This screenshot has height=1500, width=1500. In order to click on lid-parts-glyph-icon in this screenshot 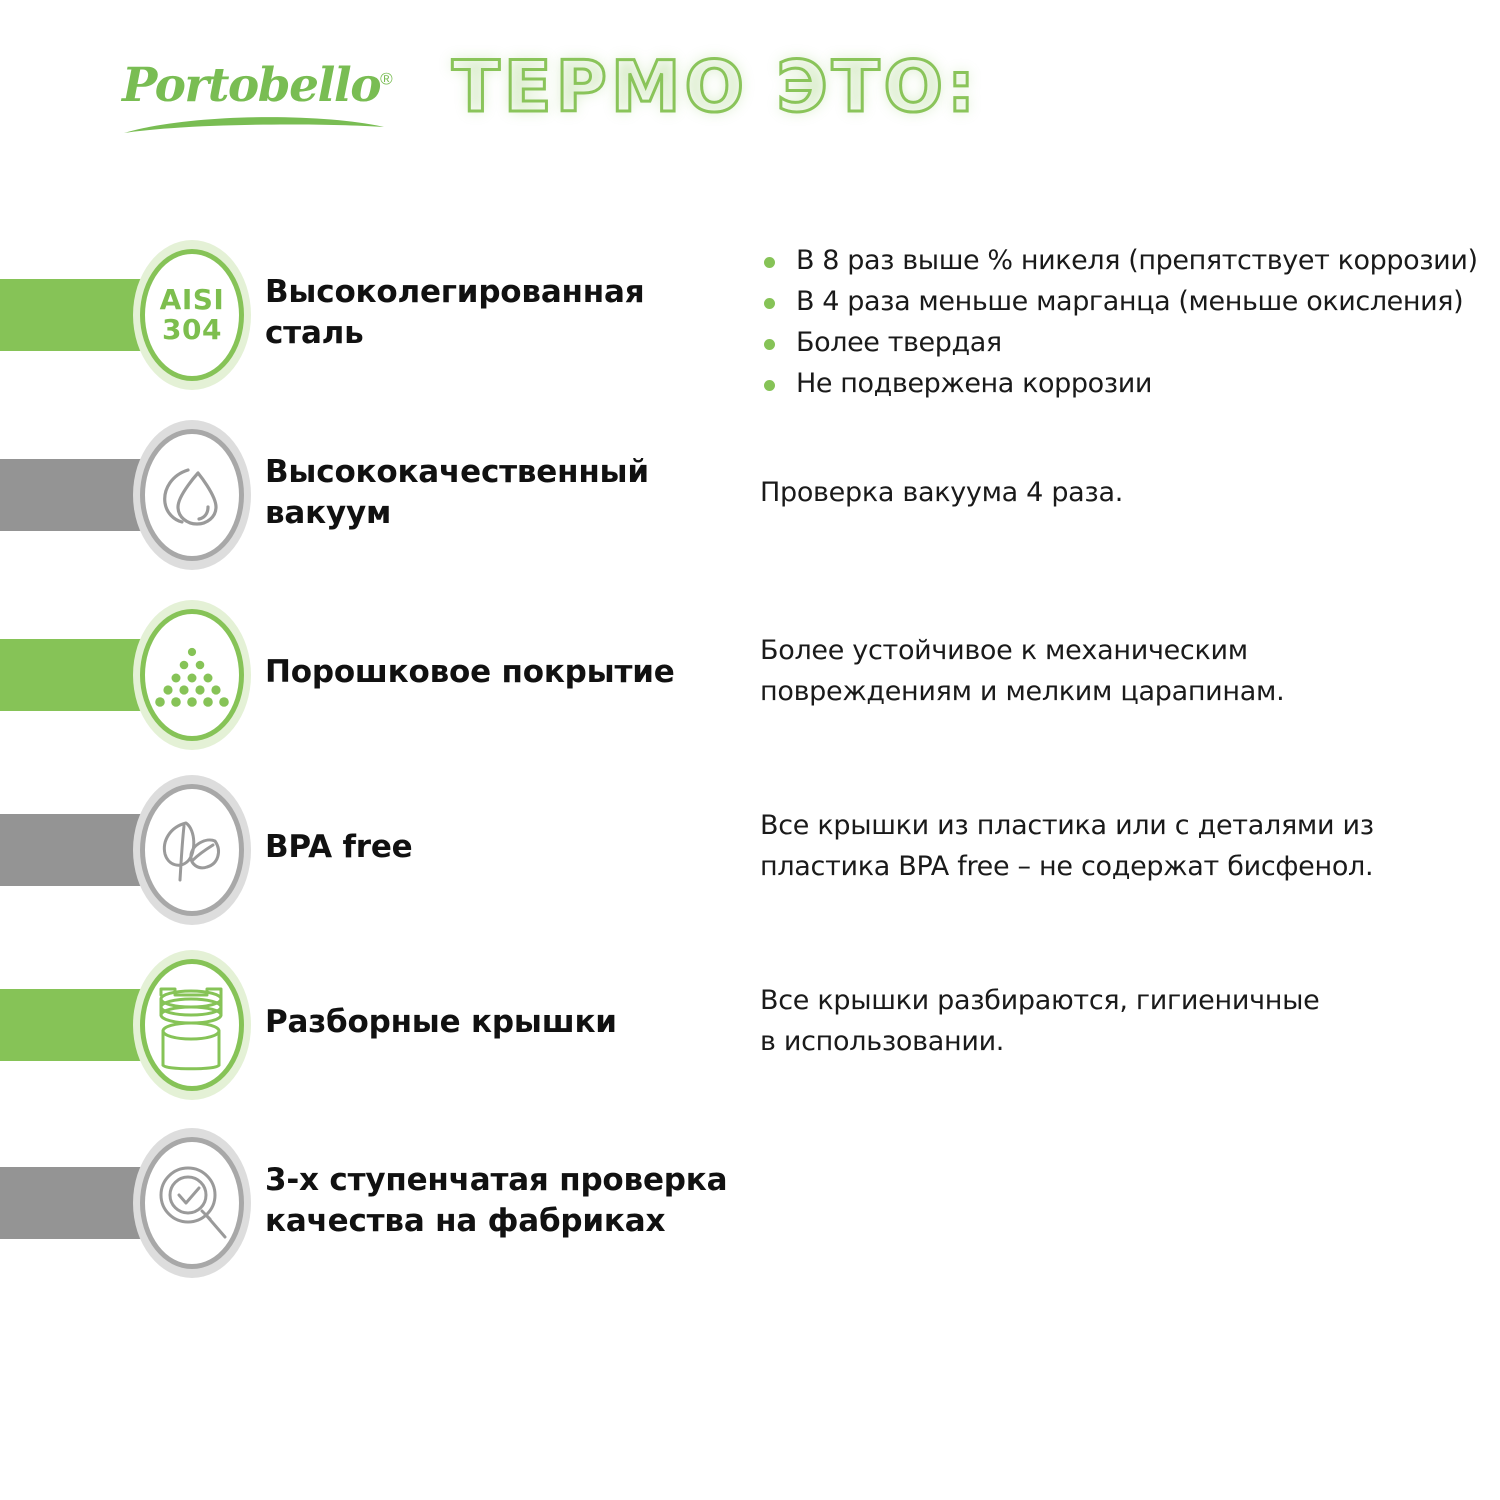, I will do `click(191, 1029)`.